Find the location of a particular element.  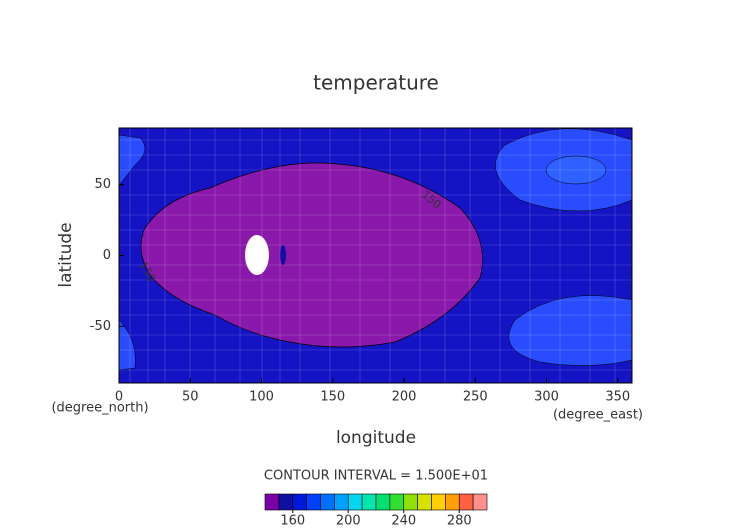

x-tick-label: 0 is located at coordinates (119, 397).